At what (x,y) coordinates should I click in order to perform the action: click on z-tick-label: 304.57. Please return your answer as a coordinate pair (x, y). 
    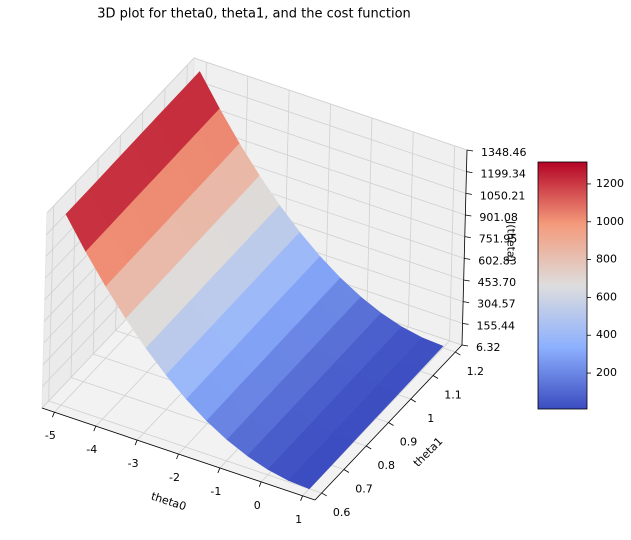
    Looking at the image, I should click on (496, 304).